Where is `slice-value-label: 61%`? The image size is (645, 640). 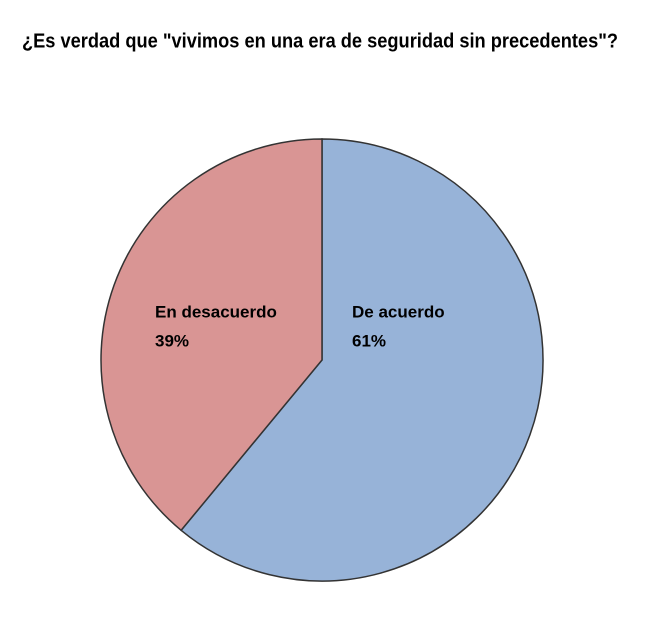
slice-value-label: 61% is located at coordinates (369, 340).